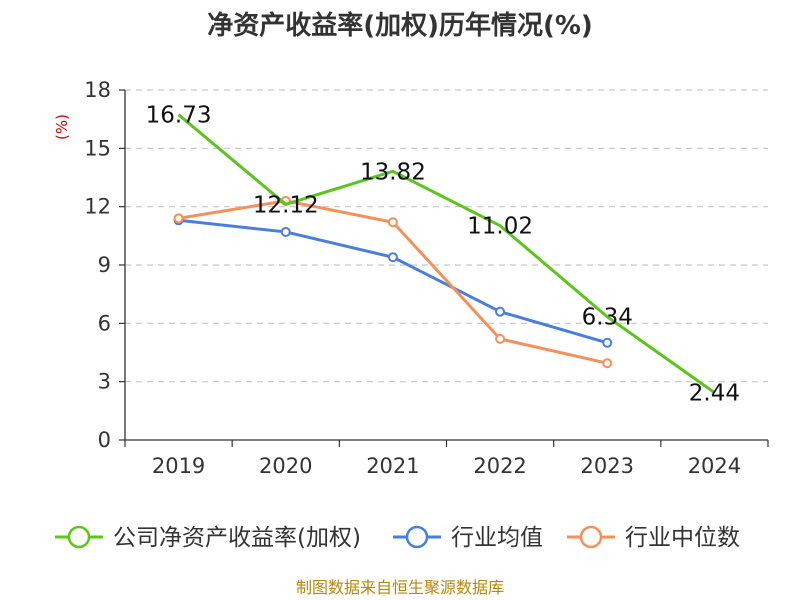 The height and width of the screenshot is (600, 800). Describe the element at coordinates (97, 207) in the screenshot. I see `y-tick-label: 12` at that location.